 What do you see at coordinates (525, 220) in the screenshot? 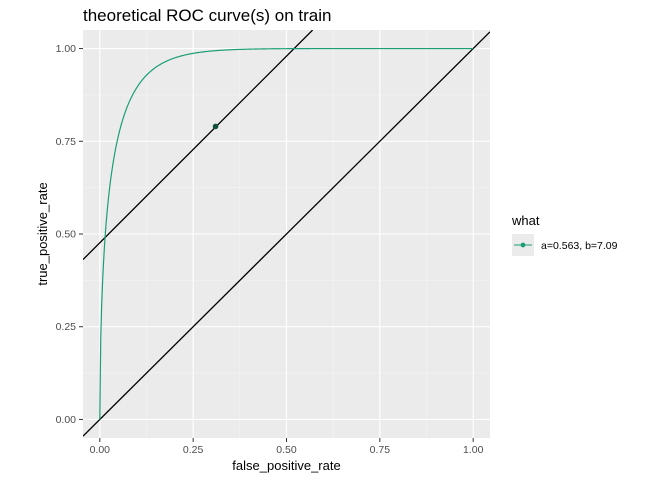
I see `legend-title: what` at bounding box center [525, 220].